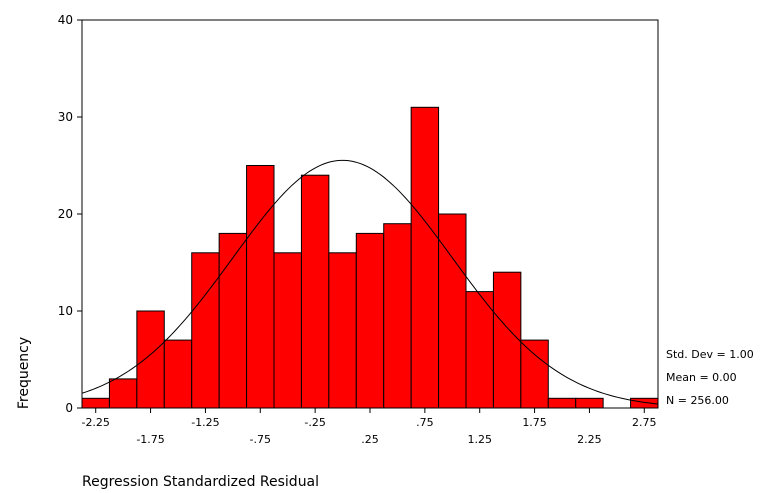 The width and height of the screenshot is (777, 493). What do you see at coordinates (65, 20) in the screenshot?
I see `y-tick-label: 40` at bounding box center [65, 20].